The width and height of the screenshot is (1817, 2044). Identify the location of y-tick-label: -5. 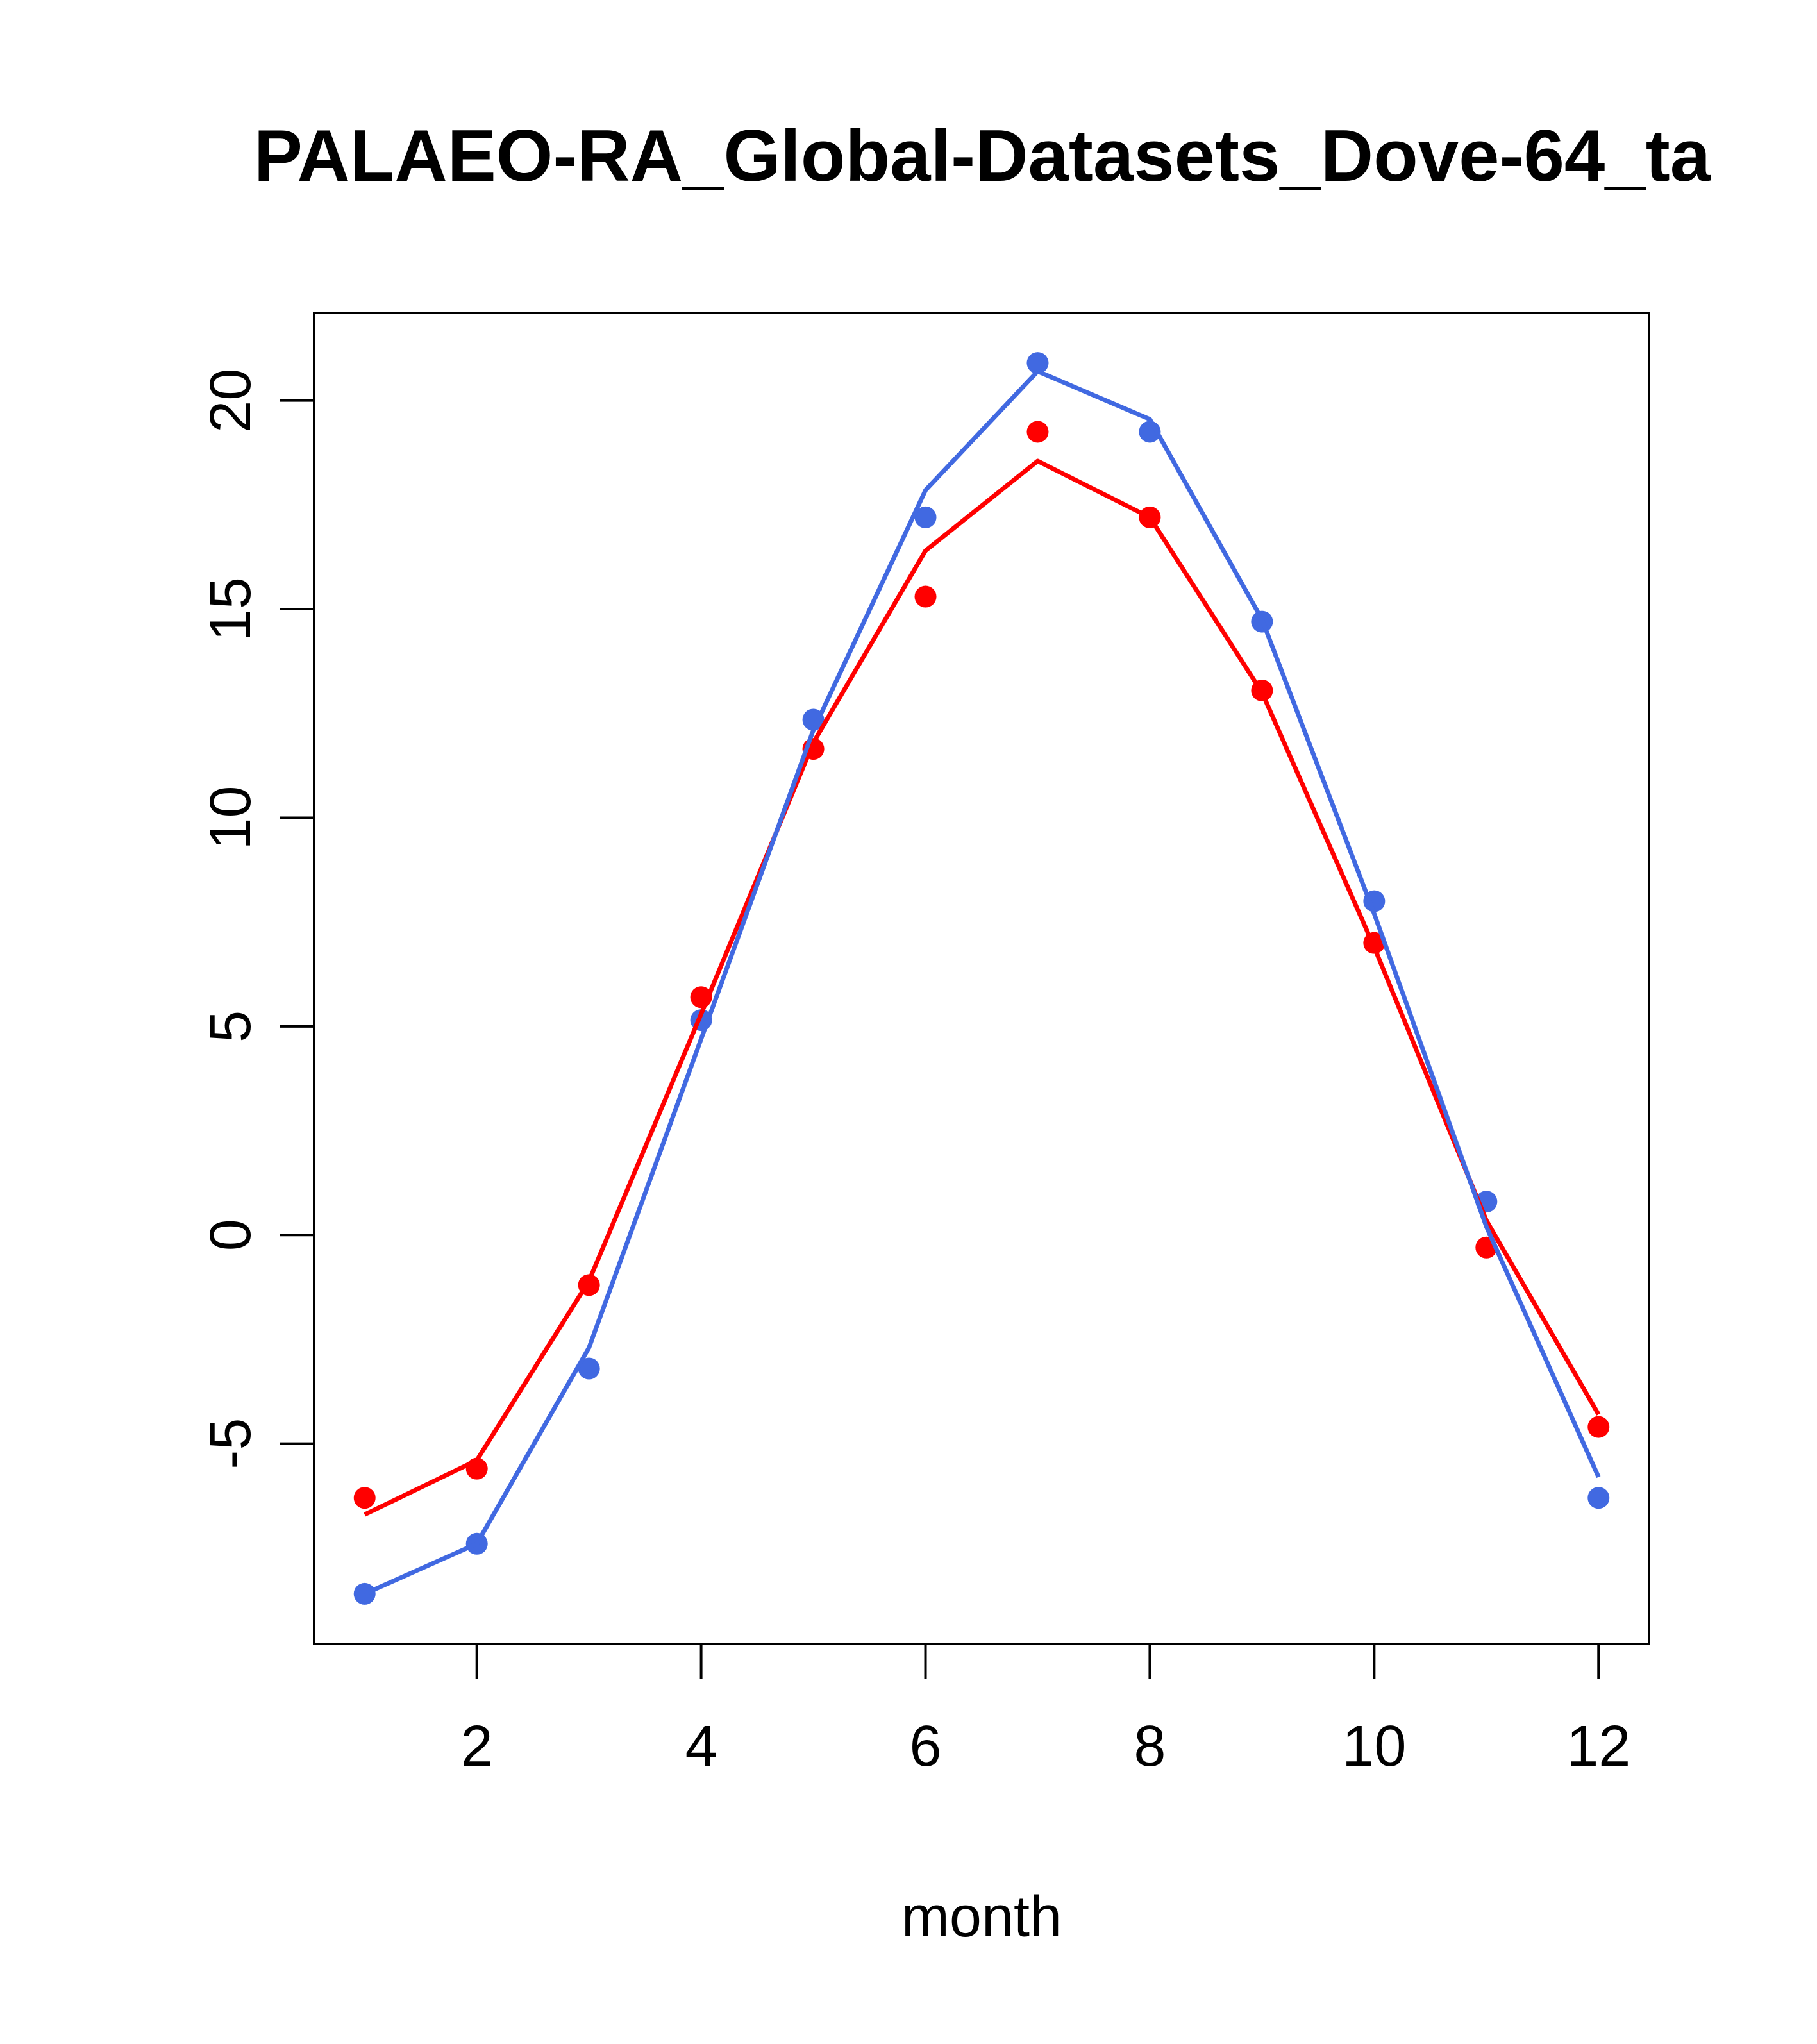
(231, 1444).